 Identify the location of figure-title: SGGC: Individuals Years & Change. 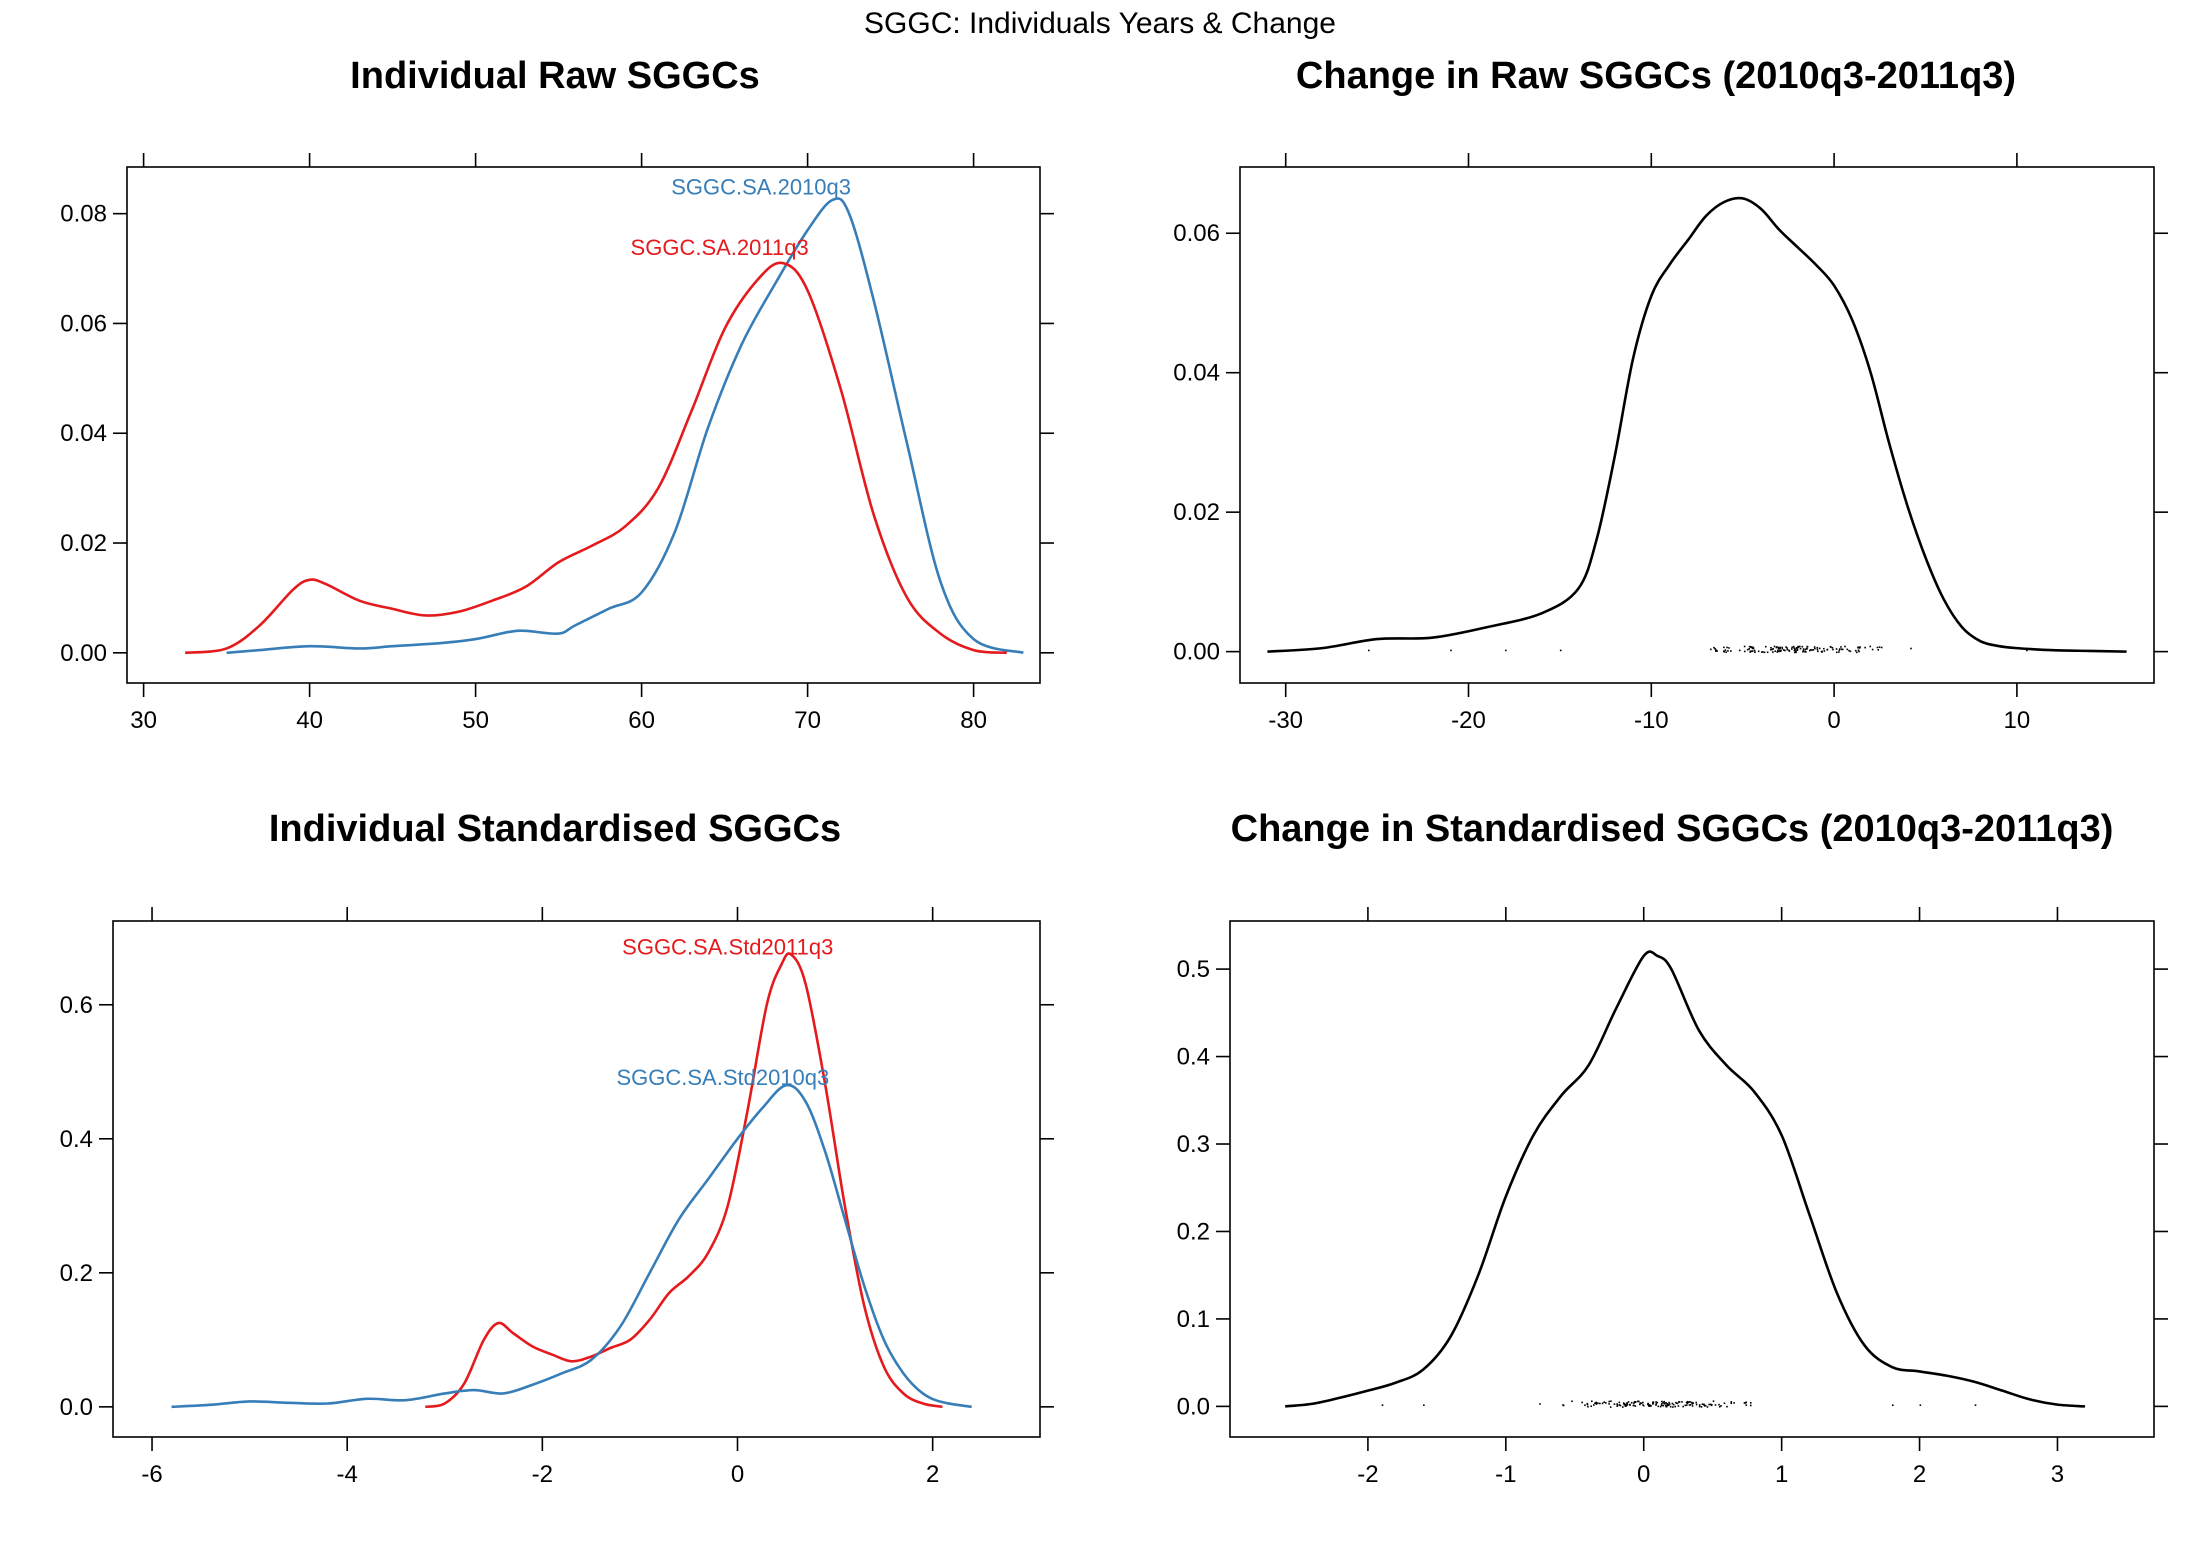
(1100, 23).